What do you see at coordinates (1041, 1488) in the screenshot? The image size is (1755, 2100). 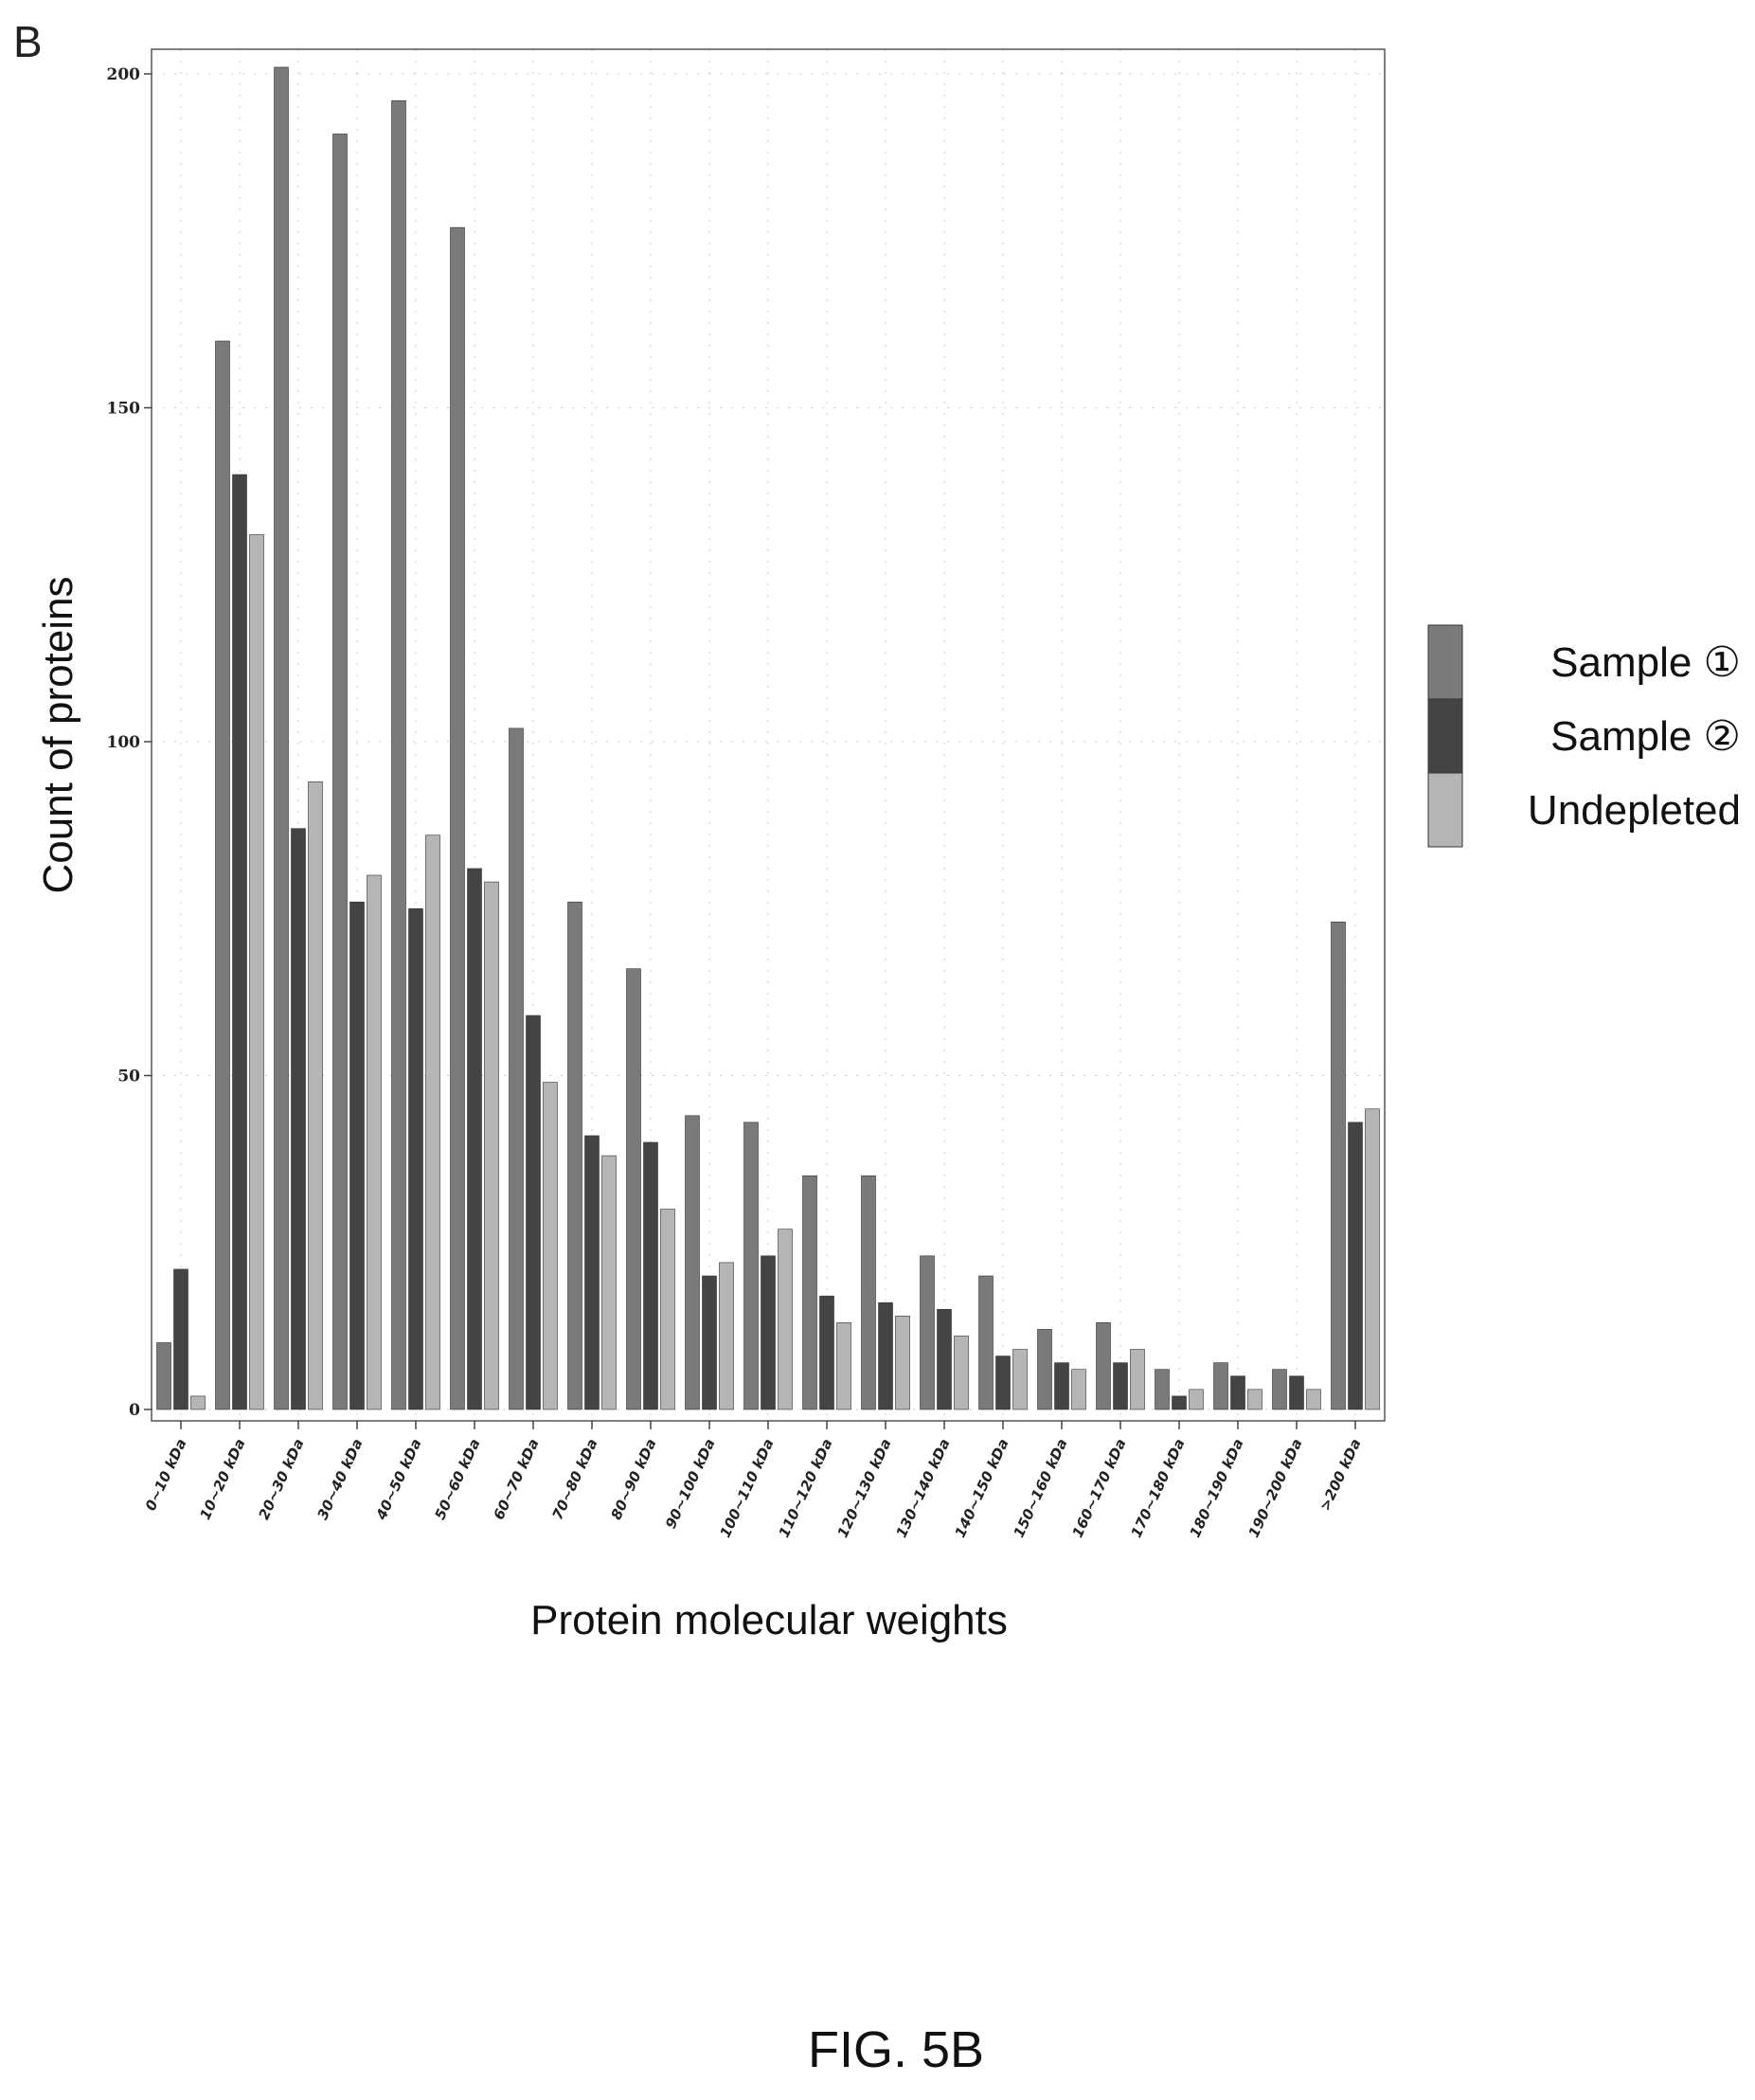 I see `x-tick-label: 150~160 kDa` at bounding box center [1041, 1488].